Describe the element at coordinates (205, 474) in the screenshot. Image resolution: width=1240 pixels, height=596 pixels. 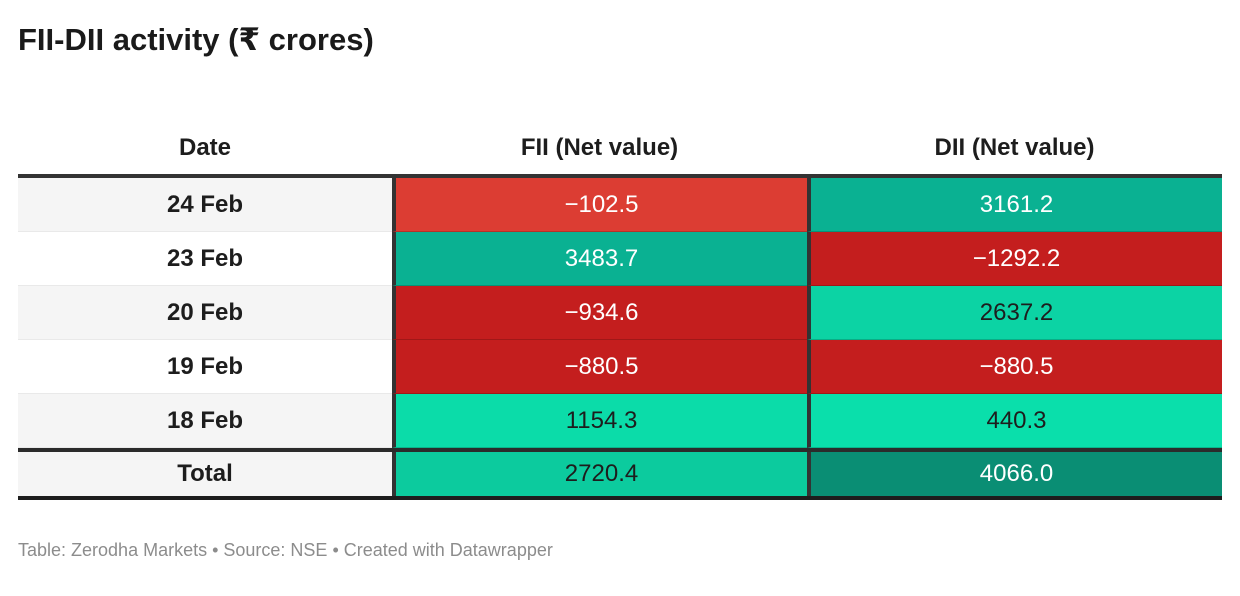
I see `total-label-cell: Total` at that location.